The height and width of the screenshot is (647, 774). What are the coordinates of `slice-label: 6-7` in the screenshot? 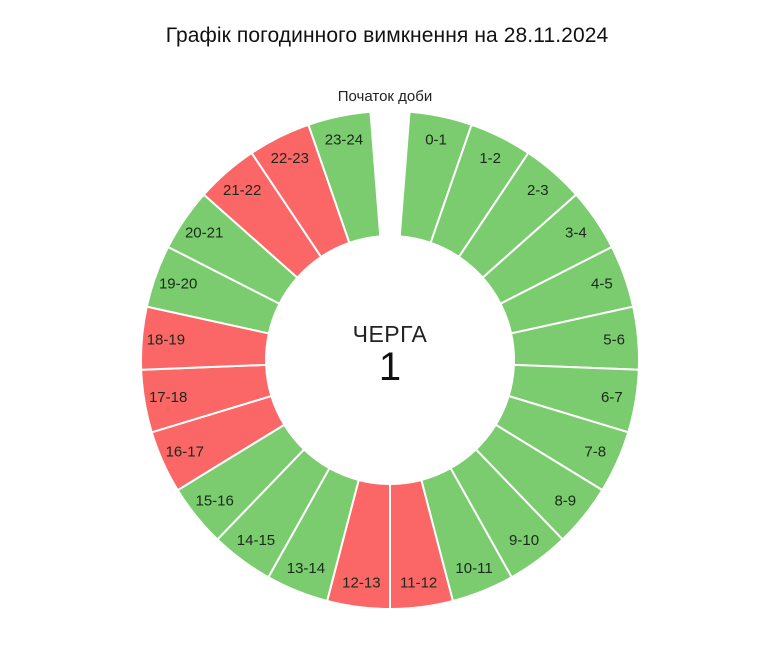 It's located at (612, 397).